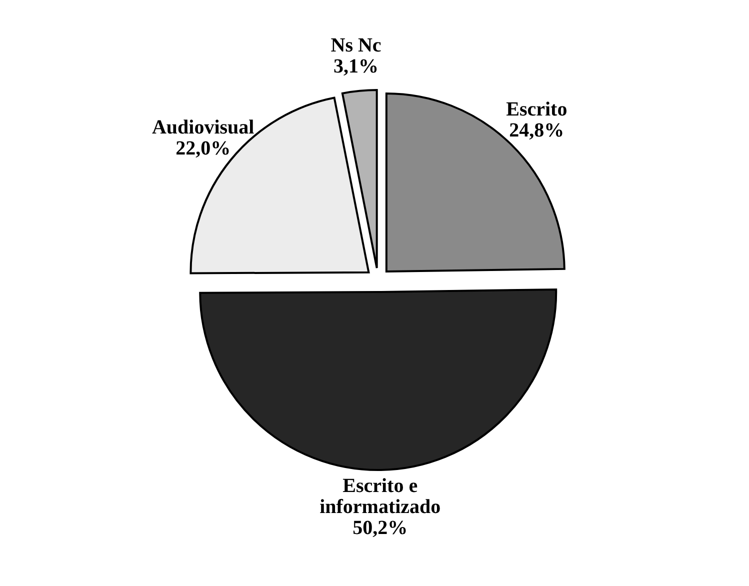 Image resolution: width=749 pixels, height=586 pixels. I want to click on data-label: 50,2%, so click(380, 527).